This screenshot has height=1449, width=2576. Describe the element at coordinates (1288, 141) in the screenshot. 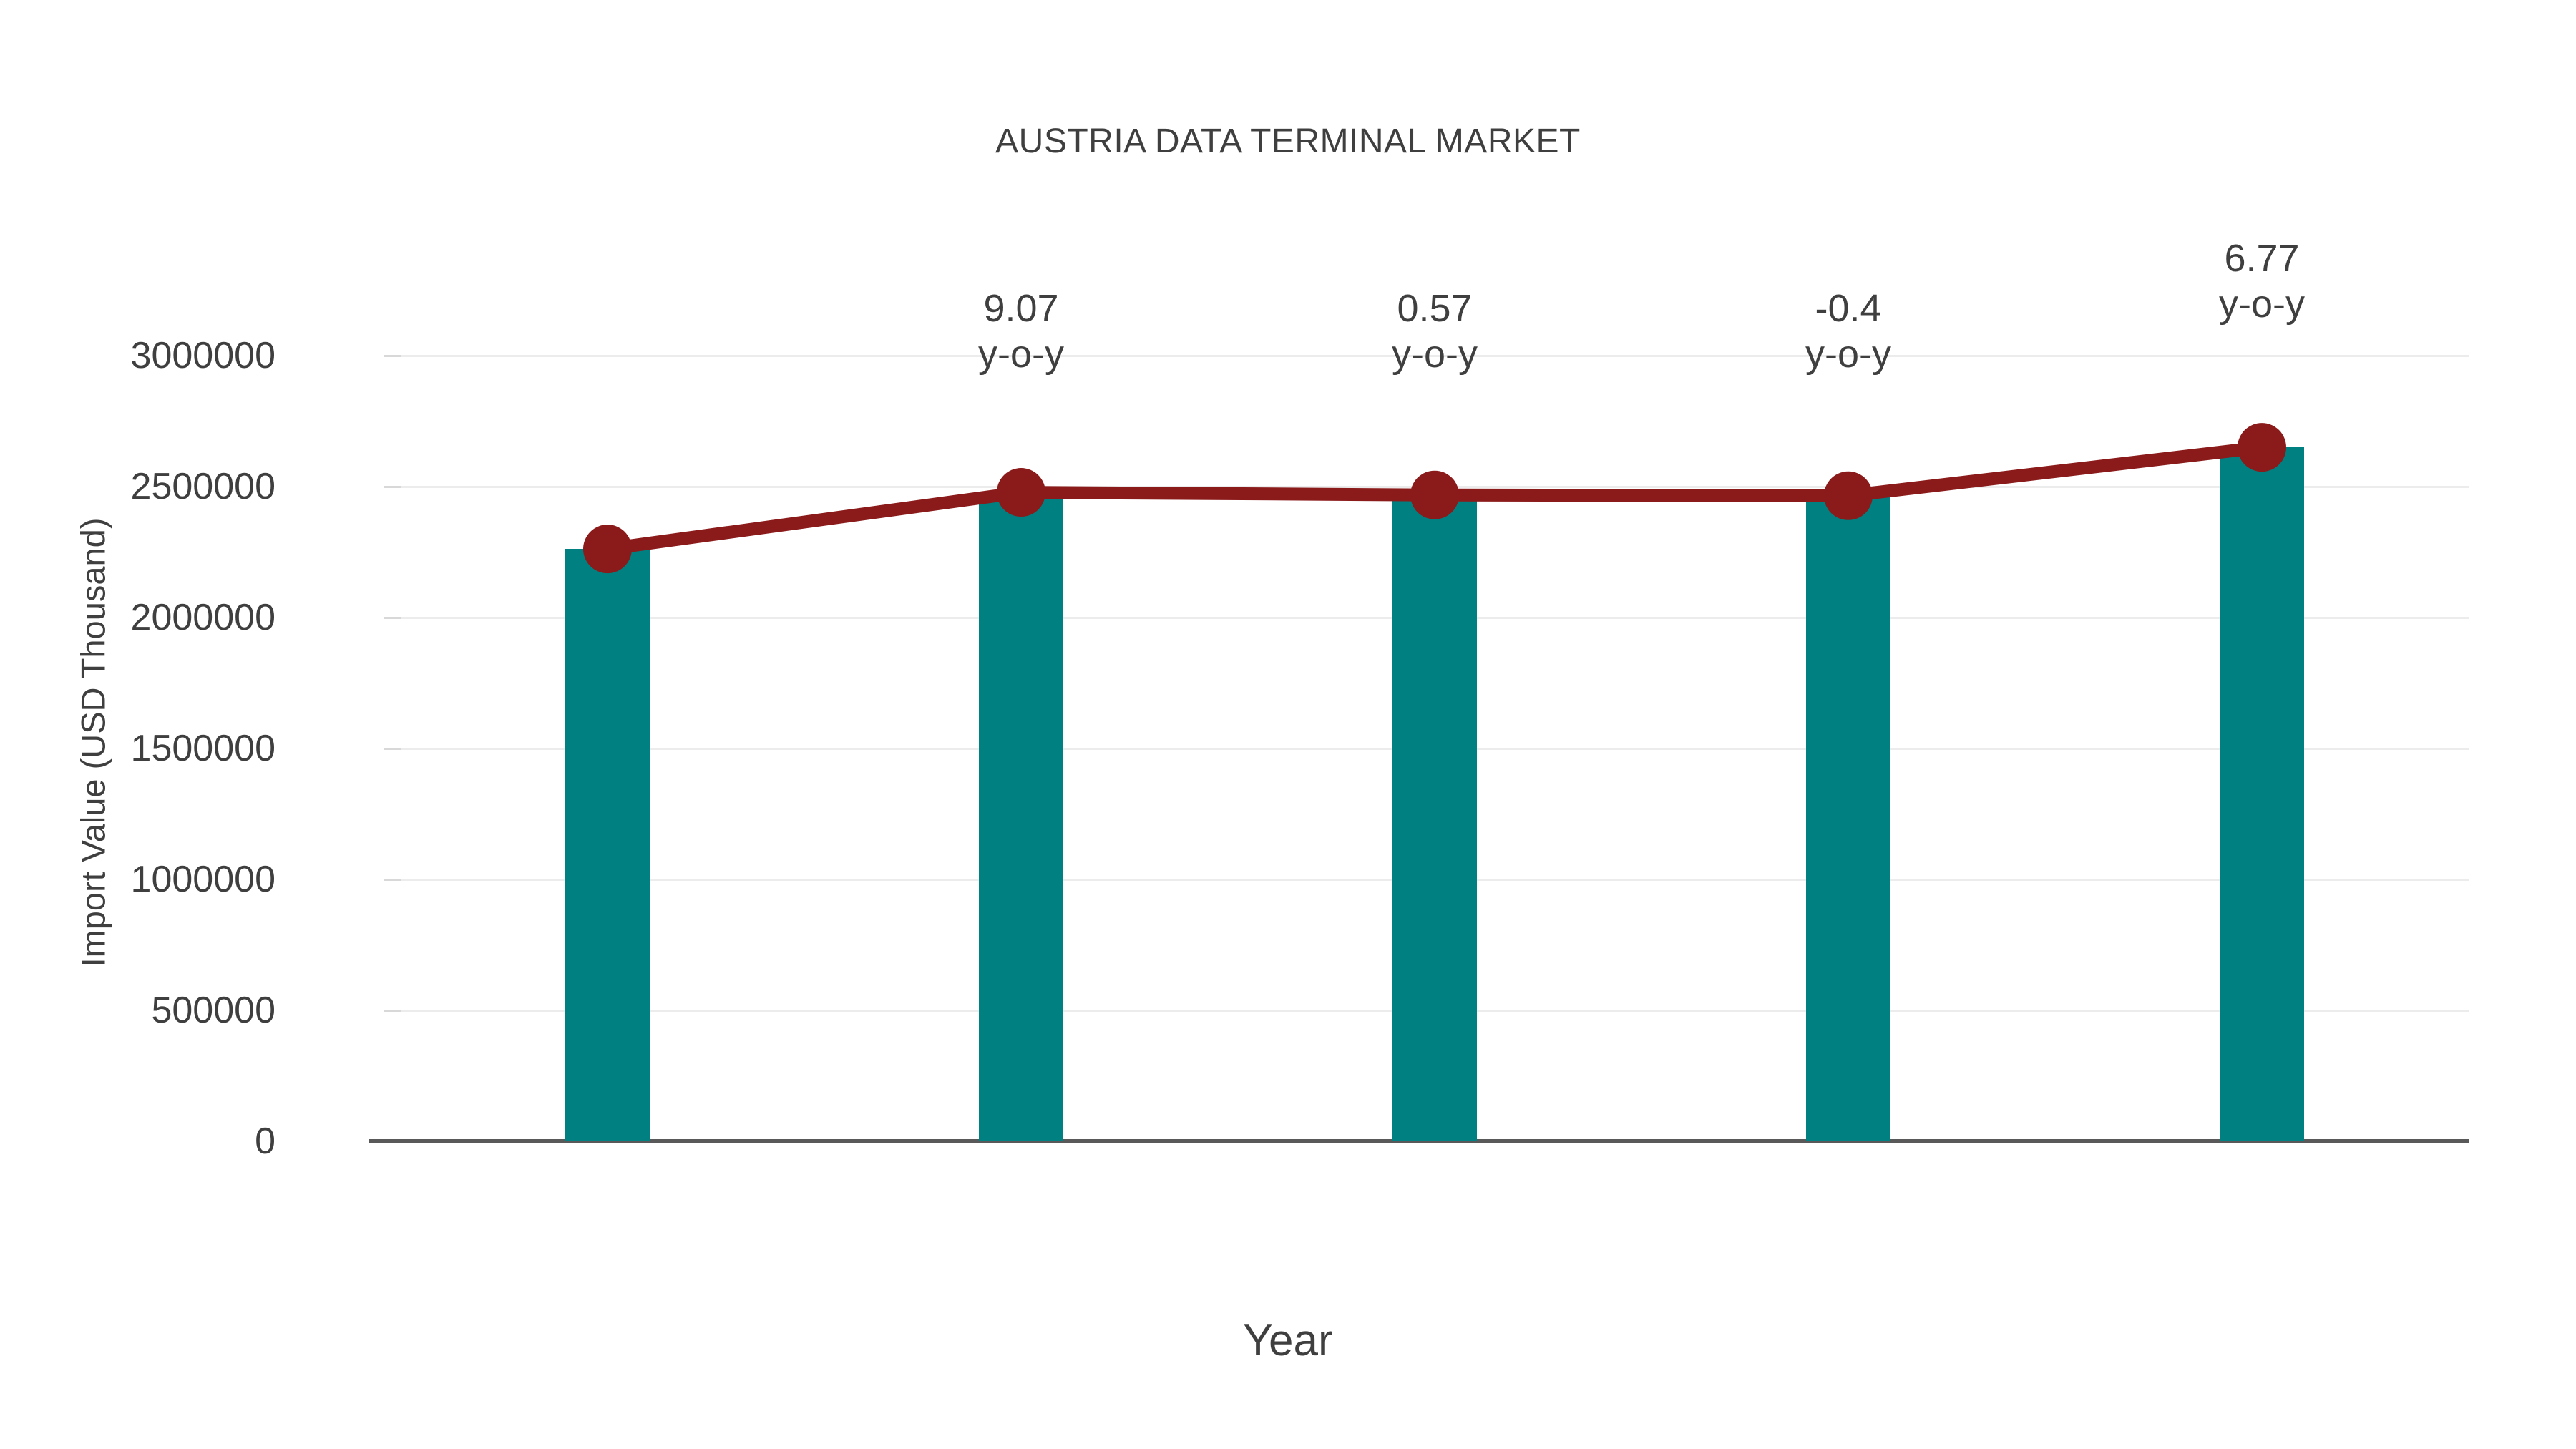

I see `chart-title: AUSTRIA DATA TERMINAL MARKET` at that location.